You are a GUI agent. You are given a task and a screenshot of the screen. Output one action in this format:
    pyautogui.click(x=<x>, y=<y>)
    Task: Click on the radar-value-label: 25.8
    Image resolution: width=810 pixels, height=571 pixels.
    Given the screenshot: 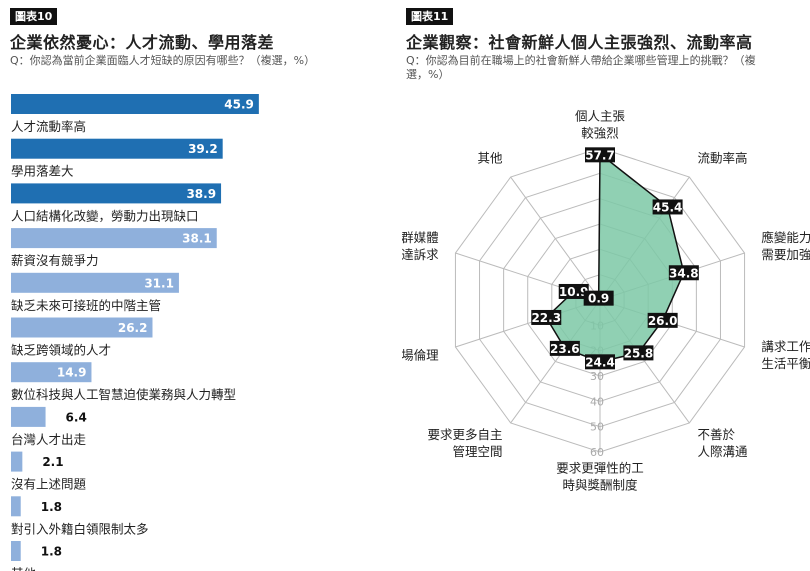 What is the action you would take?
    pyautogui.click(x=639, y=353)
    